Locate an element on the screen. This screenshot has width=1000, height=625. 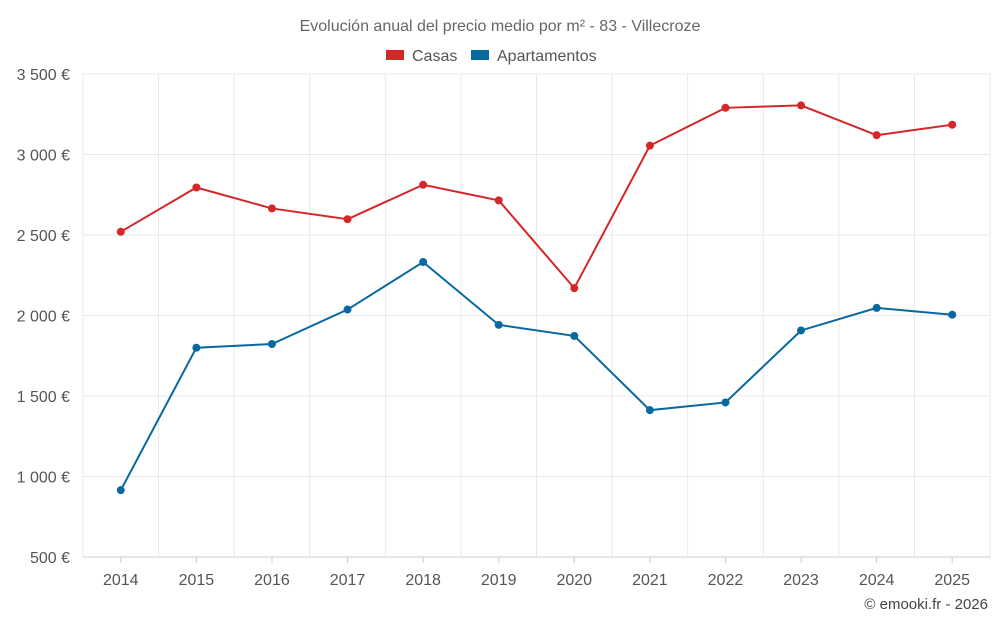
x-tick-label: 2021 is located at coordinates (650, 580).